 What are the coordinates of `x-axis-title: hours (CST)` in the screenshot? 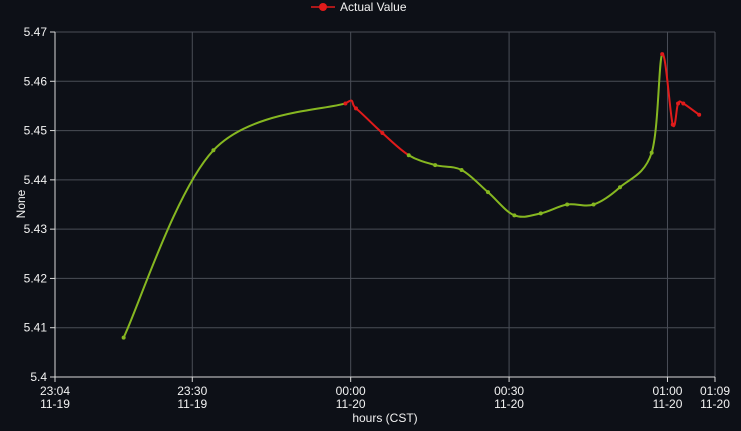 It's located at (384, 418).